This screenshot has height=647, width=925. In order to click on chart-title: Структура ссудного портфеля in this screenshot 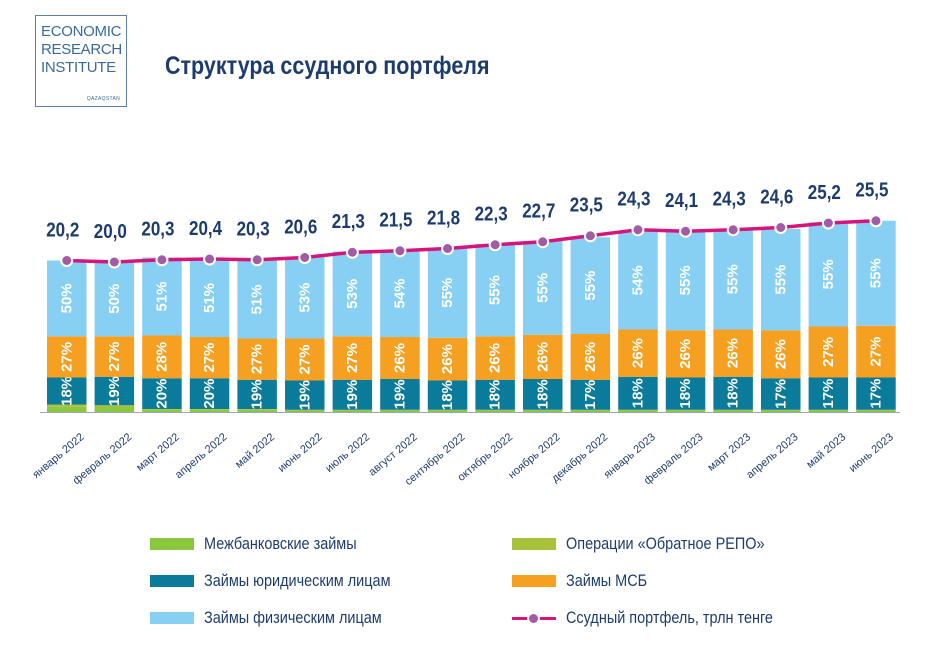, I will do `click(327, 66)`.